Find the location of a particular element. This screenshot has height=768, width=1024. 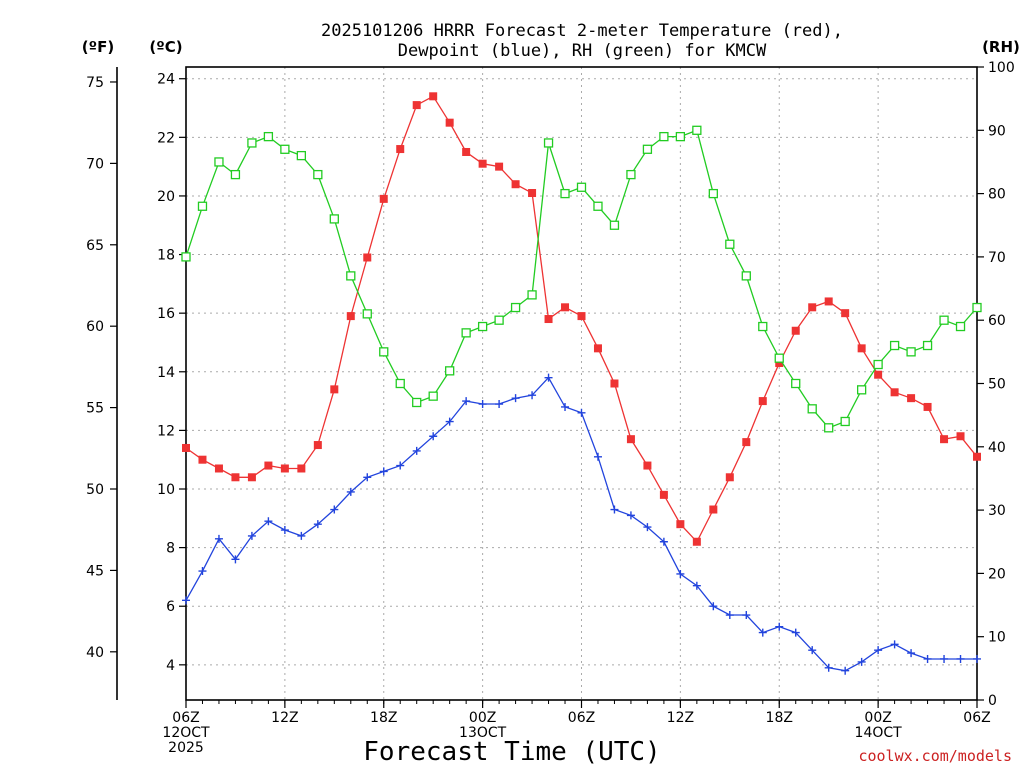

fahrenheit-tick-label: 60 is located at coordinates (95, 327).